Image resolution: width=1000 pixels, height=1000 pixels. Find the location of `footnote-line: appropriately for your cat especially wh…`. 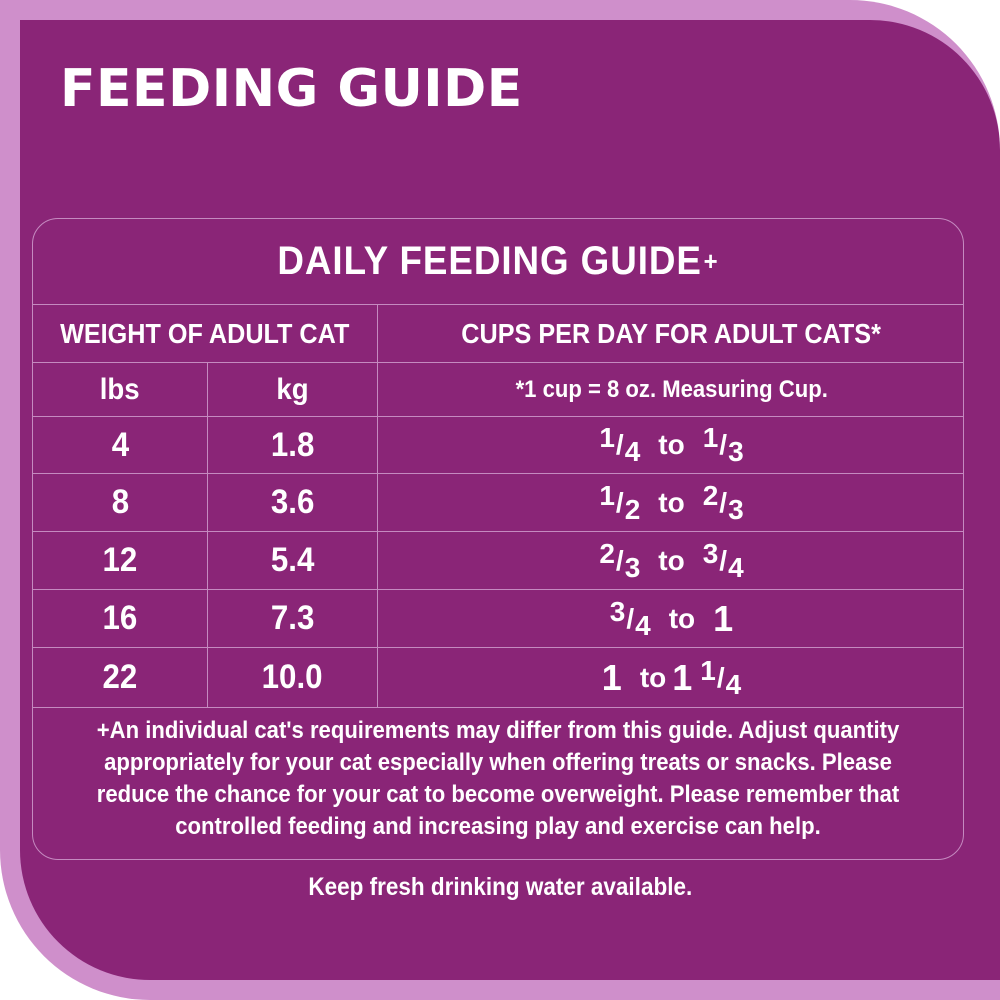

footnote-line: appropriately for your cat especially wh… is located at coordinates (498, 762).